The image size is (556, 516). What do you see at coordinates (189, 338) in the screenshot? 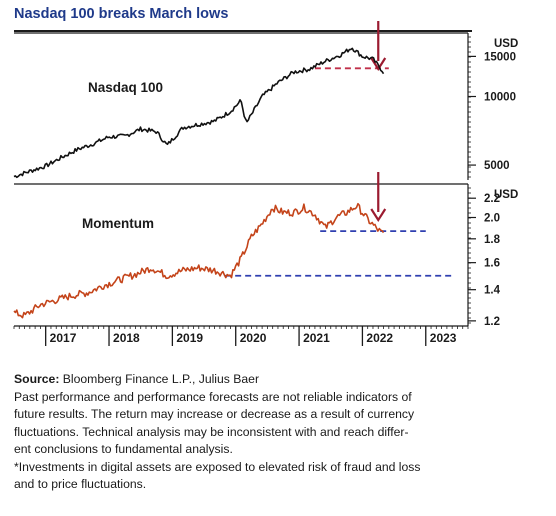
I see `x-tick-label: 2019` at bounding box center [189, 338].